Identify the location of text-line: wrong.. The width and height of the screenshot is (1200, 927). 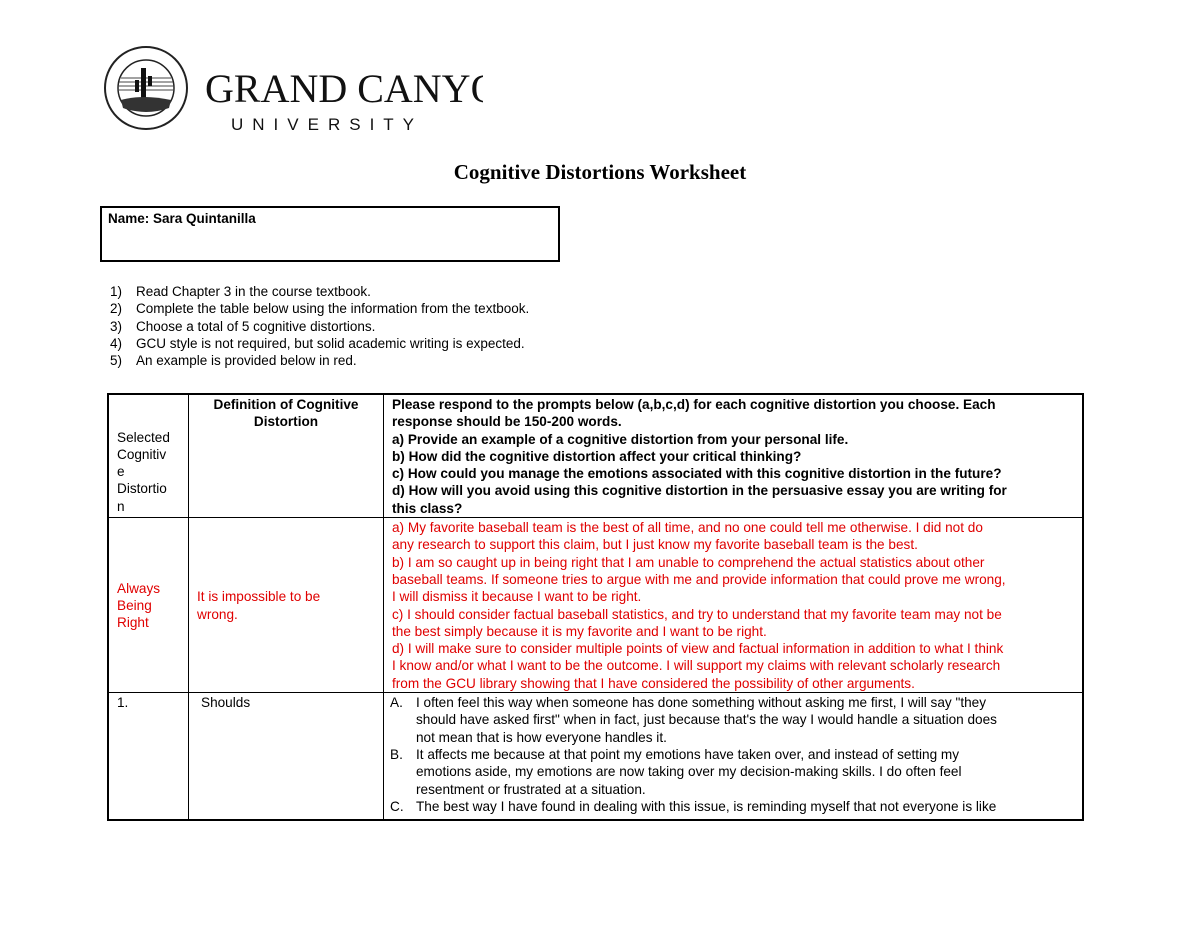
(217, 614).